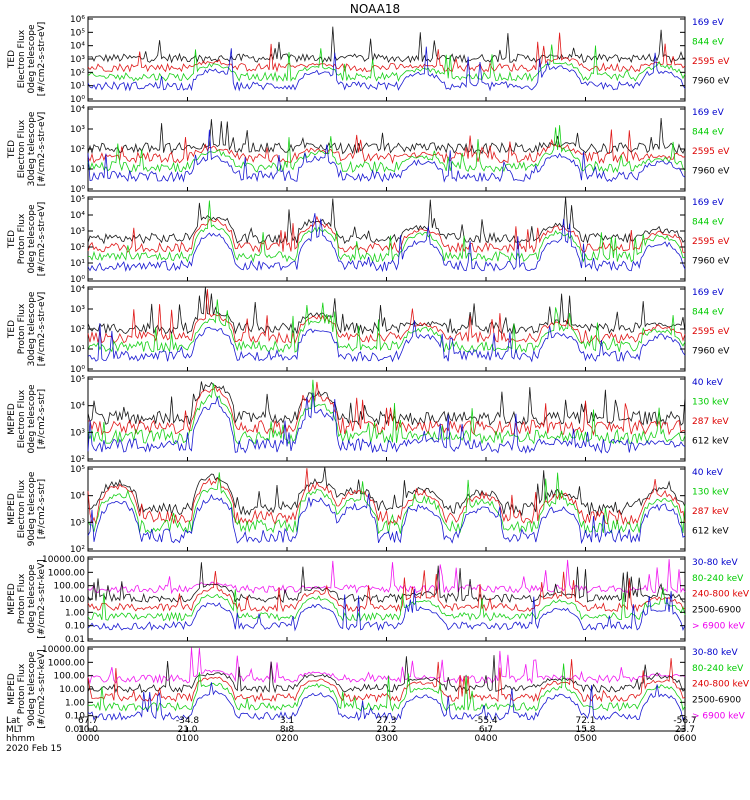 The image size is (750, 800). What do you see at coordinates (88, 730) in the screenshot?
I see `xaxis-mlt-value: 10.0` at bounding box center [88, 730].